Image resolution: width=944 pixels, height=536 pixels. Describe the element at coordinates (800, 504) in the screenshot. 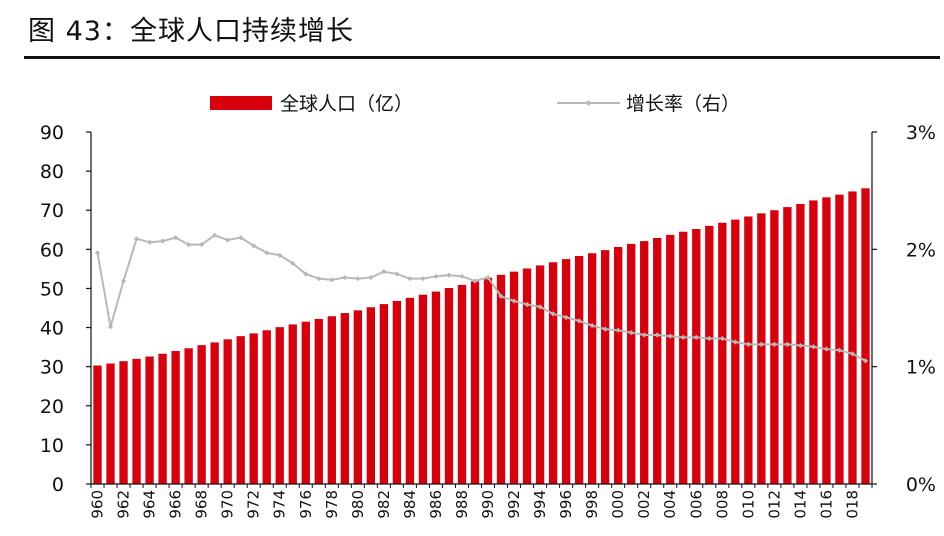

I see `x-tick-label: 014` at that location.